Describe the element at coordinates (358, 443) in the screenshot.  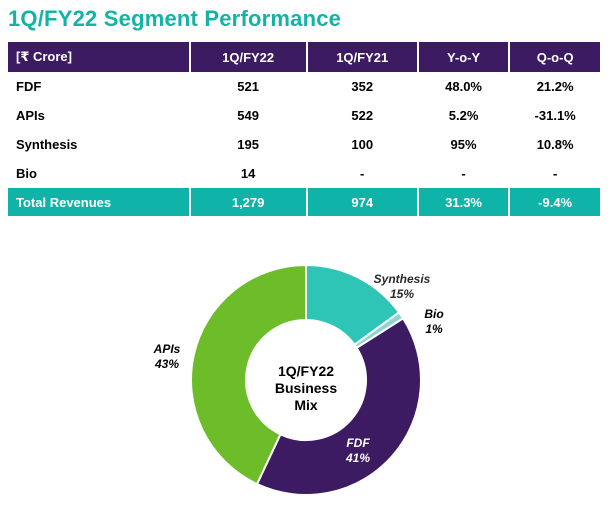
I see `slice-label-fdf: FDF` at that location.